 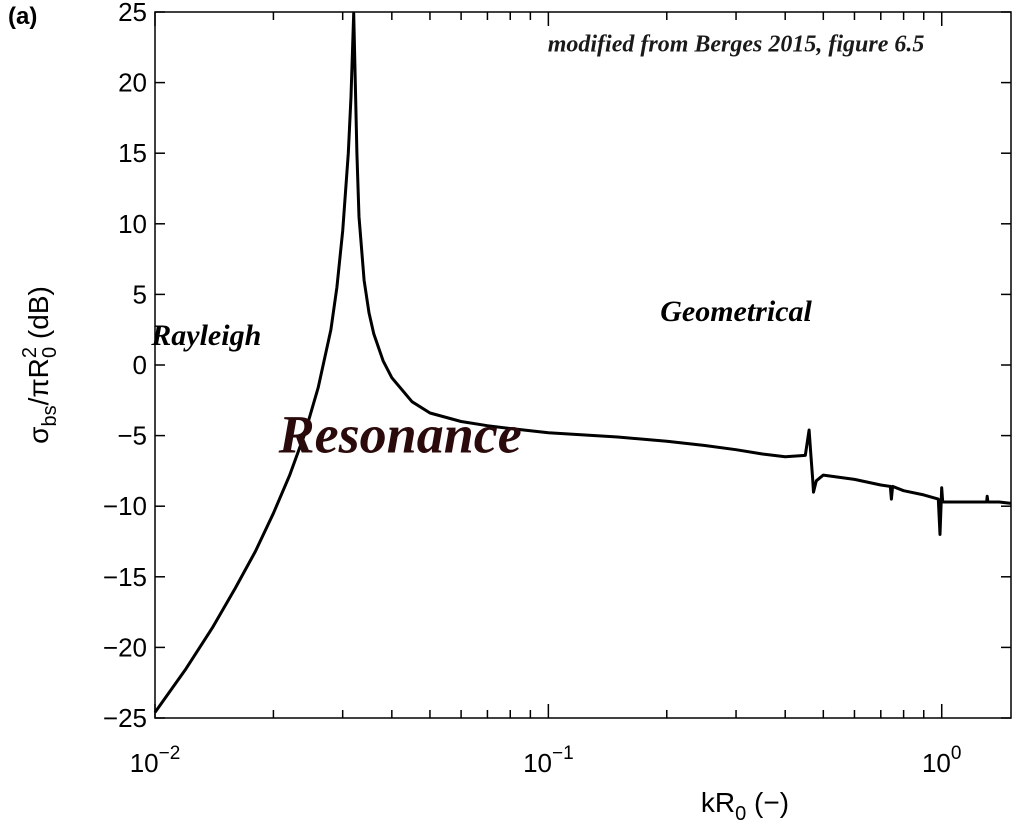 I want to click on panel-label: (a), so click(x=22, y=16).